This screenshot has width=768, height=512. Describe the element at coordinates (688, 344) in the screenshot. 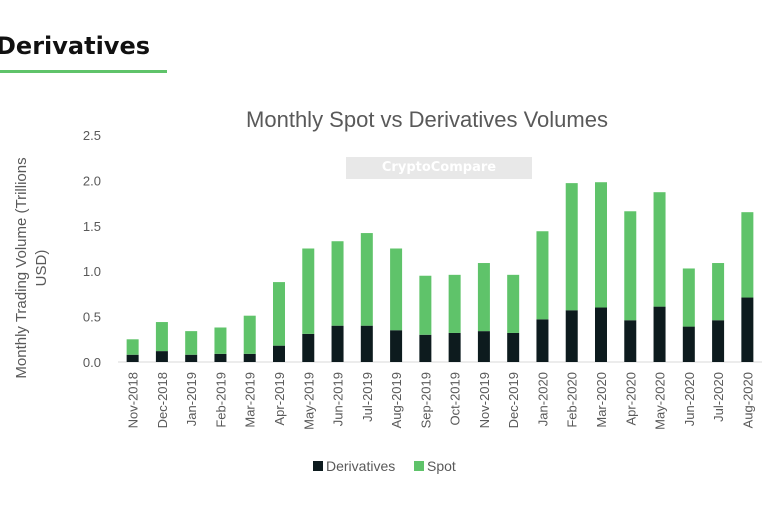

I see `bar-derivatives-jun-2020` at that location.